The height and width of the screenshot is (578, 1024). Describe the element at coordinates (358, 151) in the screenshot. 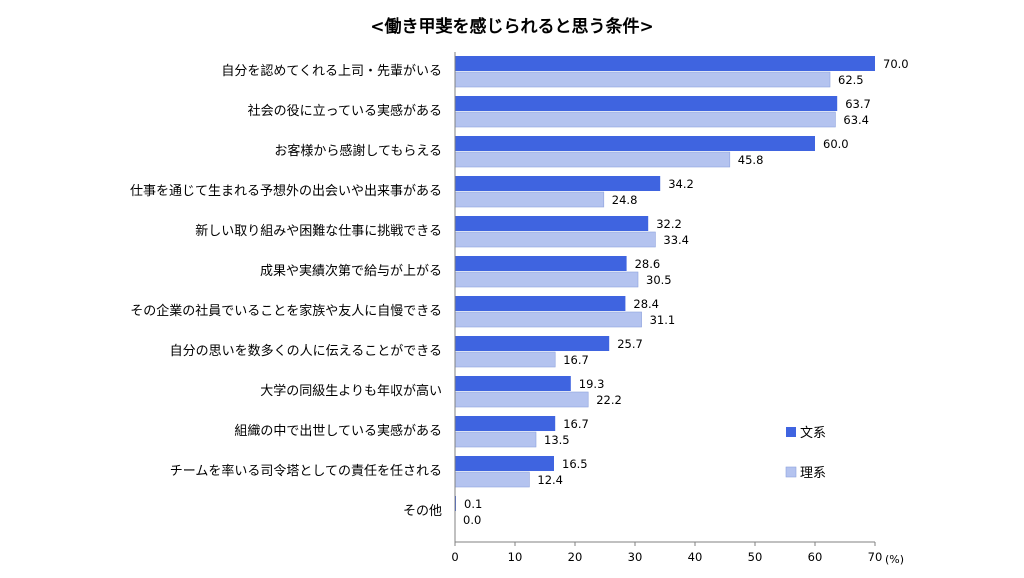

I see `category-label: お客様から感謝してもらえる` at that location.